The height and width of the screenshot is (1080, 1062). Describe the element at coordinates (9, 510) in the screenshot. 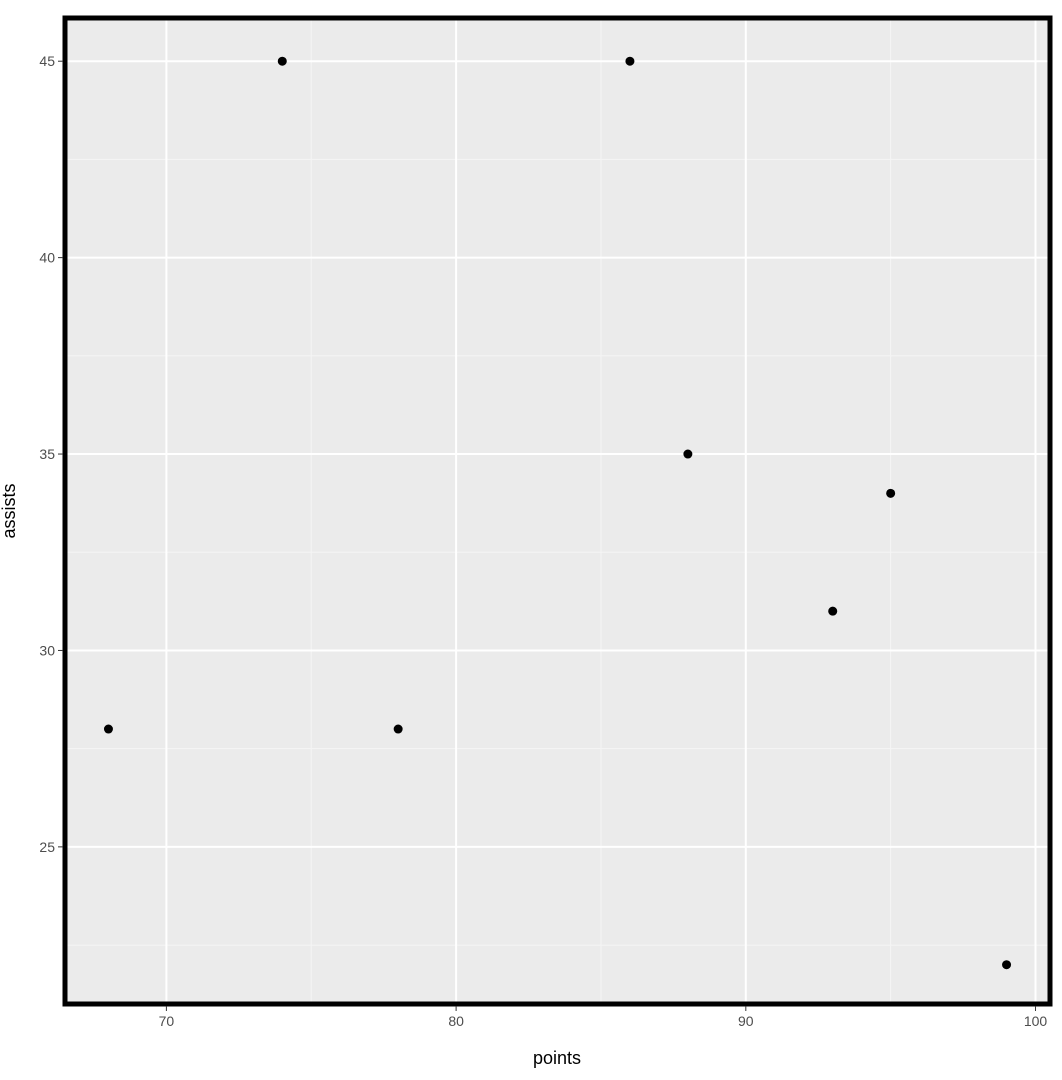

I see `y-axis-title: assists` at that location.